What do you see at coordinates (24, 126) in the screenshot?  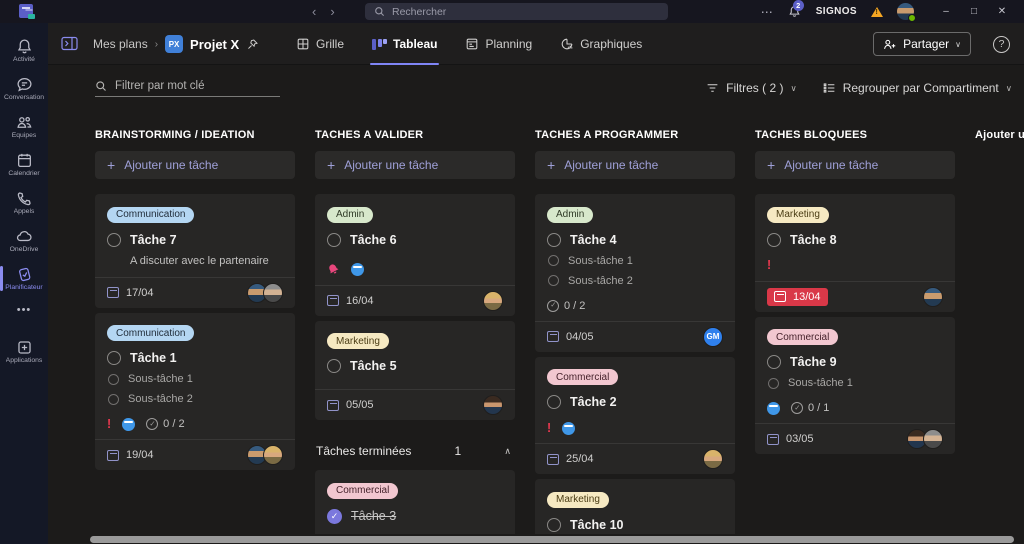 I see `sidebar-item-teams: Équipes` at bounding box center [24, 126].